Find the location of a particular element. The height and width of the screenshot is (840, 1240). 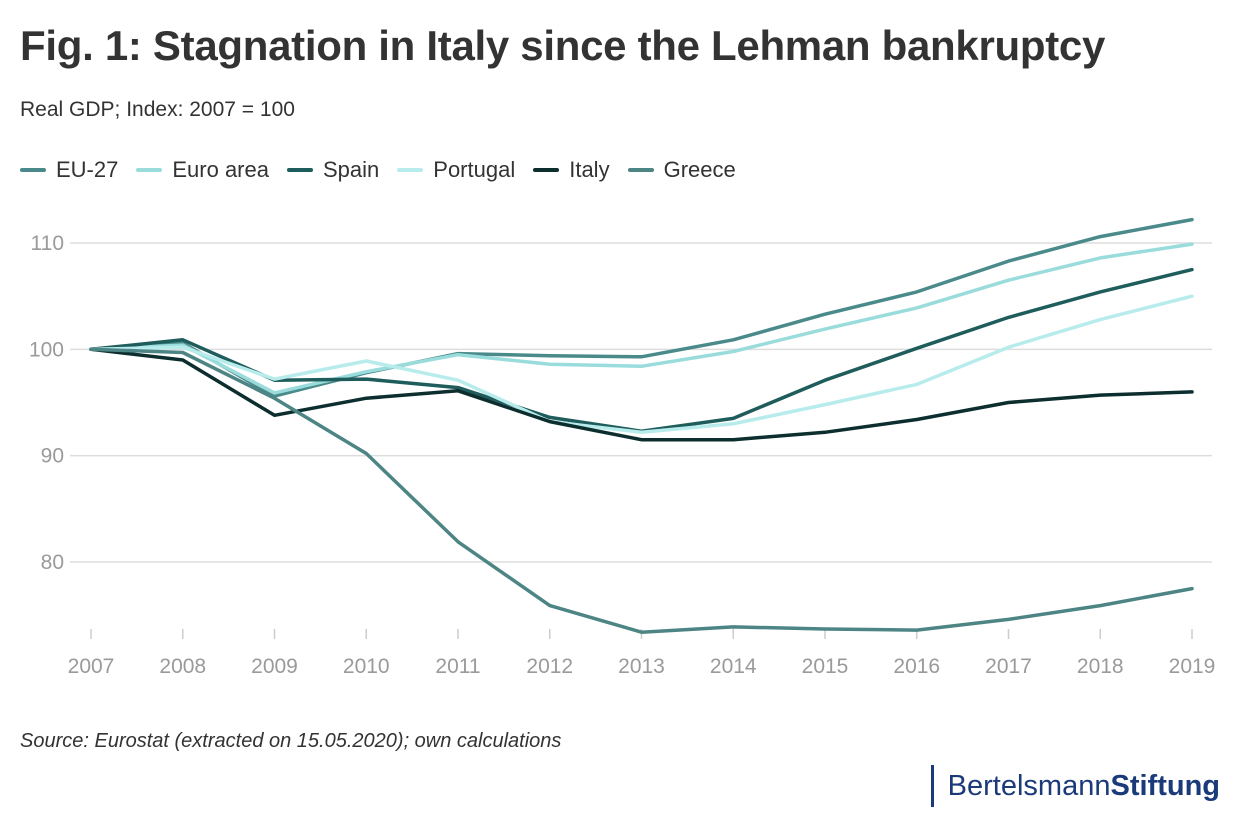

logo-text: BertelsmannStiftung is located at coordinates (1084, 786).